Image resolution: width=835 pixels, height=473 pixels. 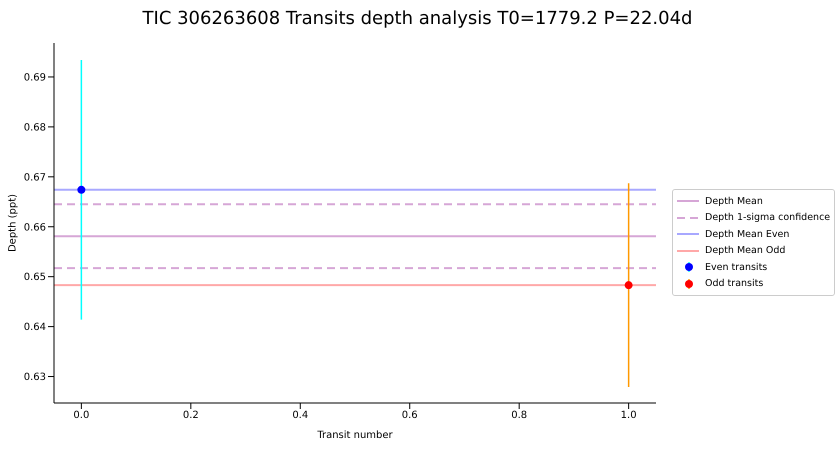 What do you see at coordinates (35, 128) in the screenshot?
I see `y-tick-label: 0.68` at bounding box center [35, 128].